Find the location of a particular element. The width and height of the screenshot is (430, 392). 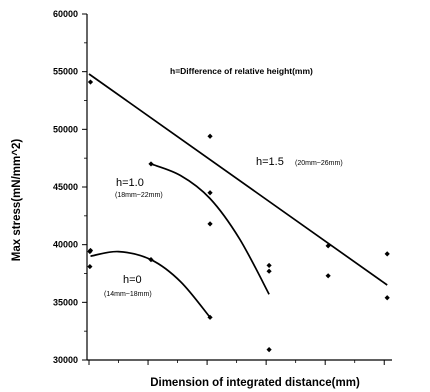

series-range-h0: (14mm~18mm) is located at coordinates (128, 294).